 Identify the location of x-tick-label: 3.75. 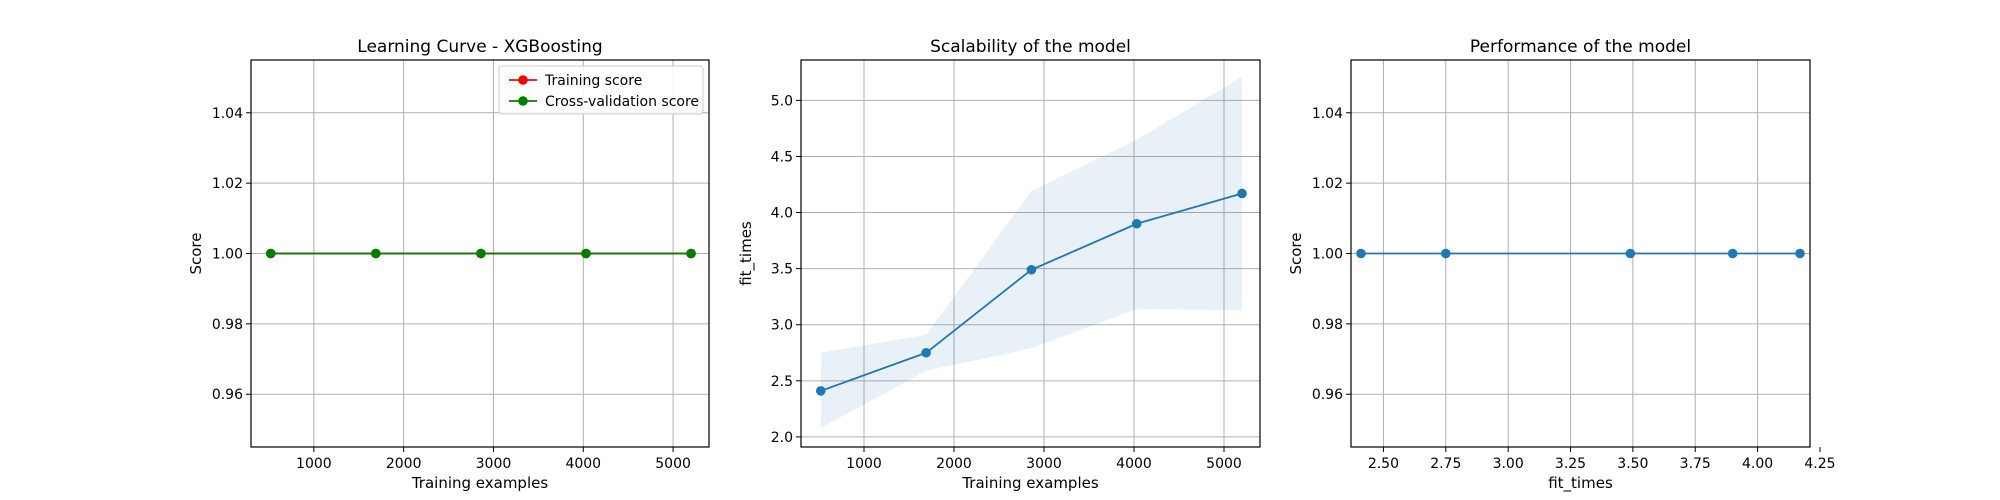
(1695, 464).